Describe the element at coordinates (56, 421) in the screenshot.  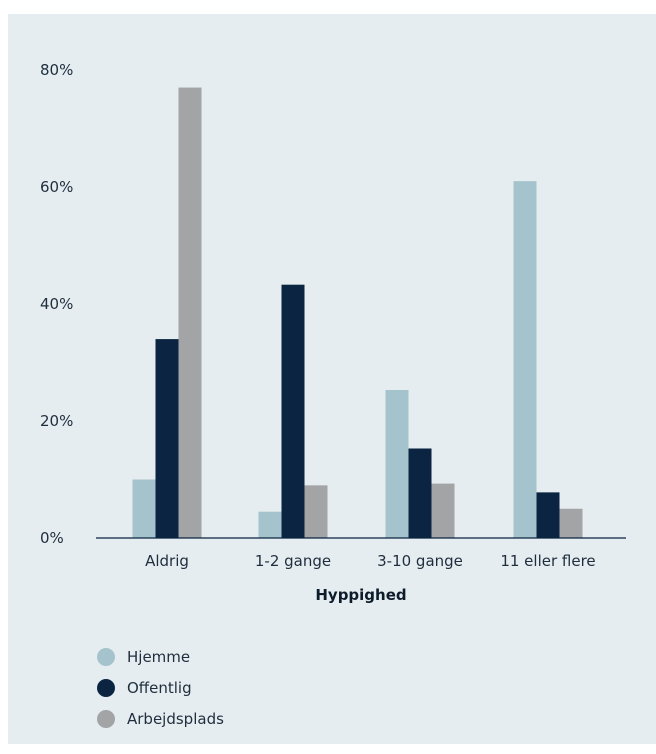
I see `y-tick-label: 20%` at that location.